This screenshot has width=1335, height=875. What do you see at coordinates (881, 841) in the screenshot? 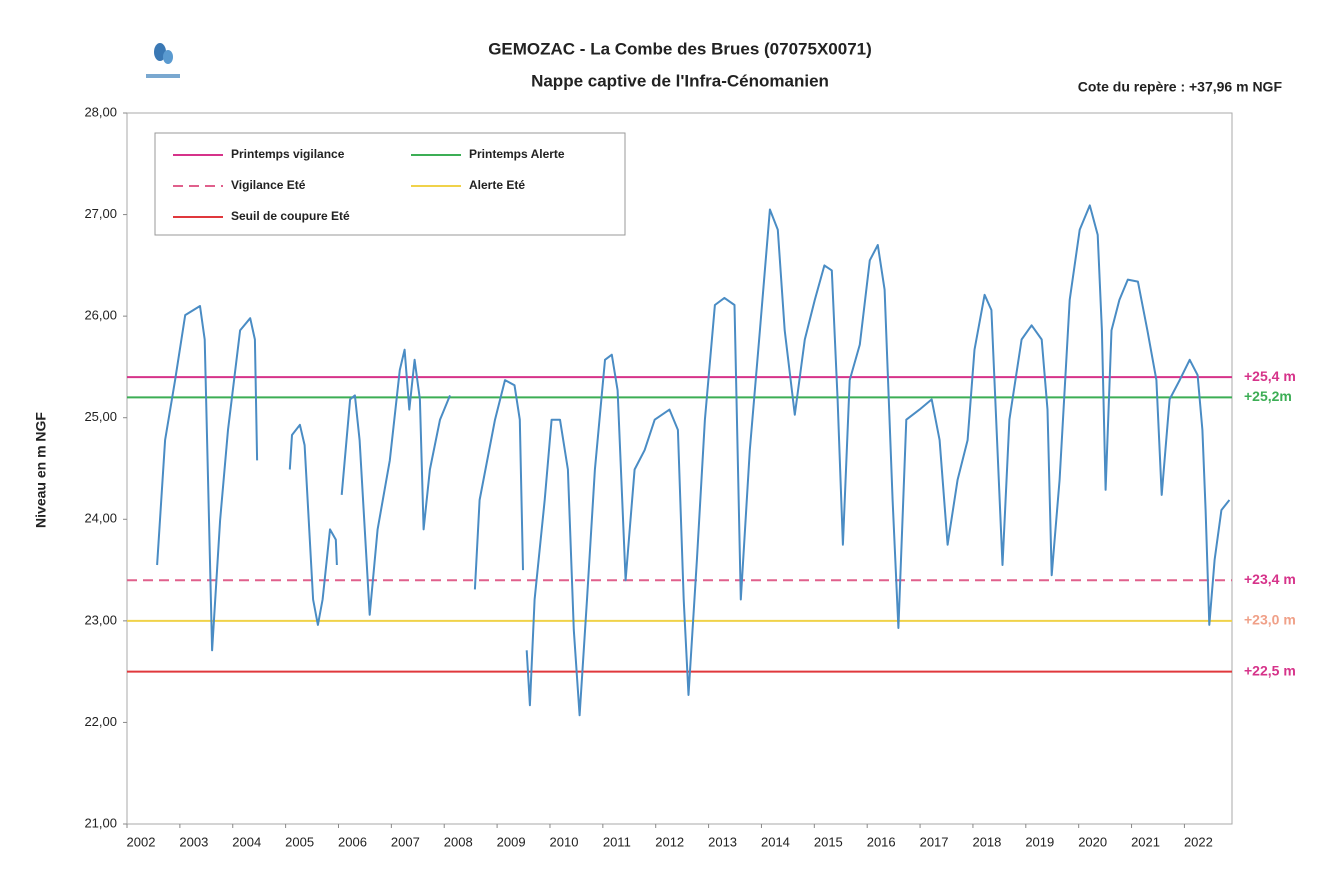
I see `x-tick-label: 2016` at bounding box center [881, 841].